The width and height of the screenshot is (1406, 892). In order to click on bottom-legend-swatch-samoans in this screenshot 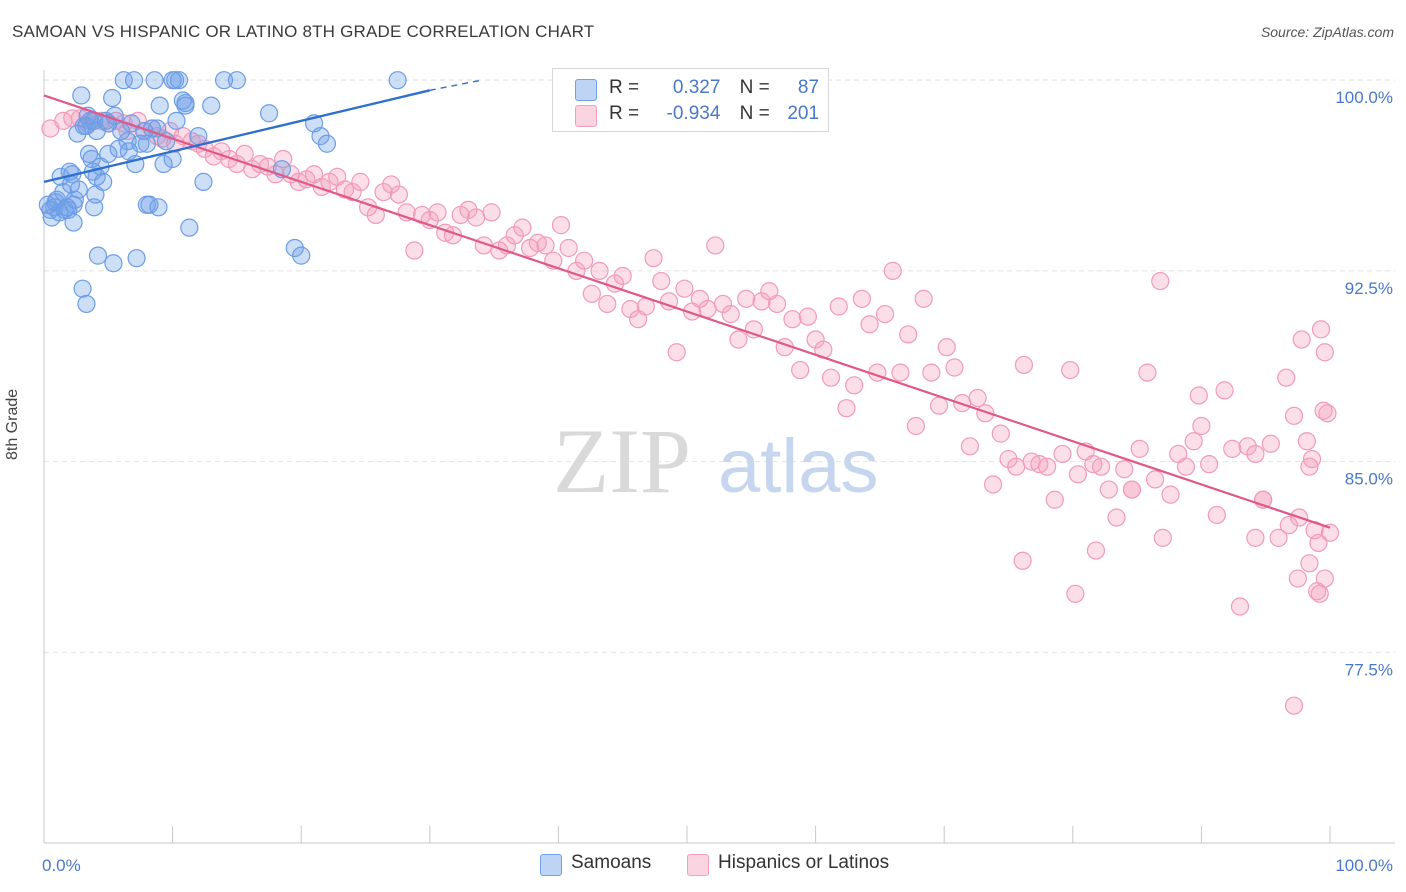, I will do `click(551, 865)`.